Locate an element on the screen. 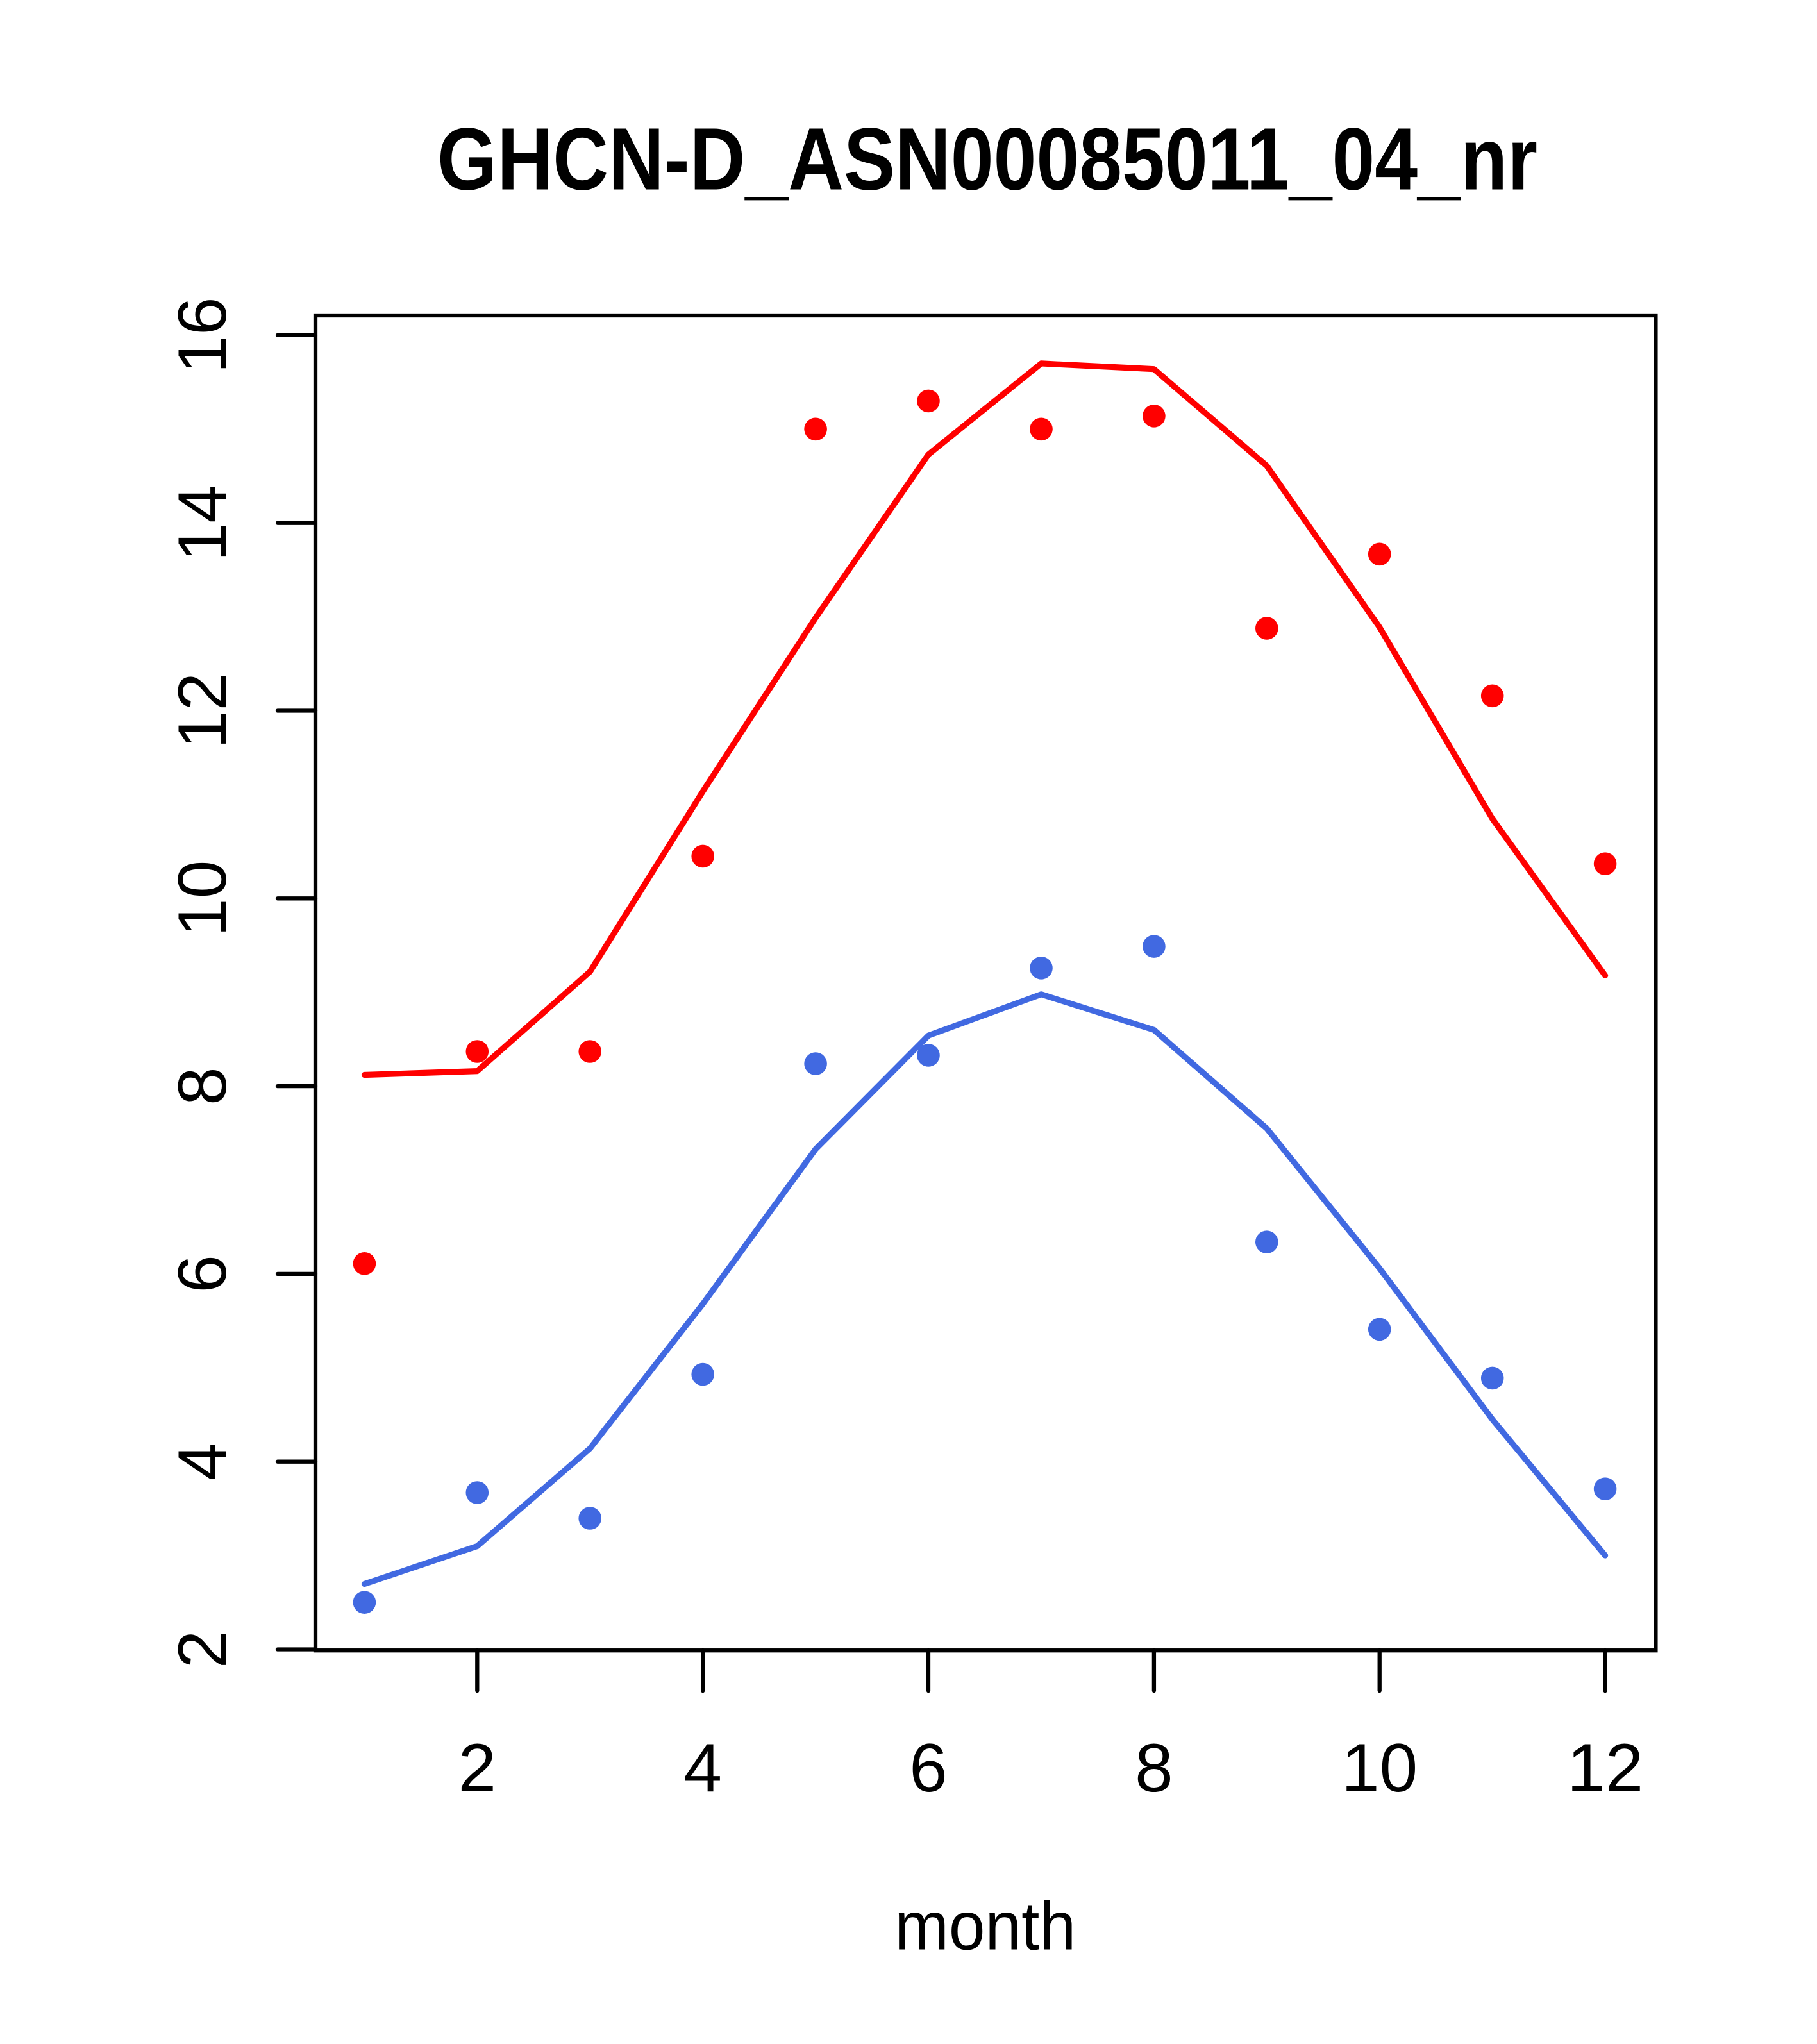 This screenshot has width=1817, height=2044. svg-text: 16 is located at coordinates (201, 335).